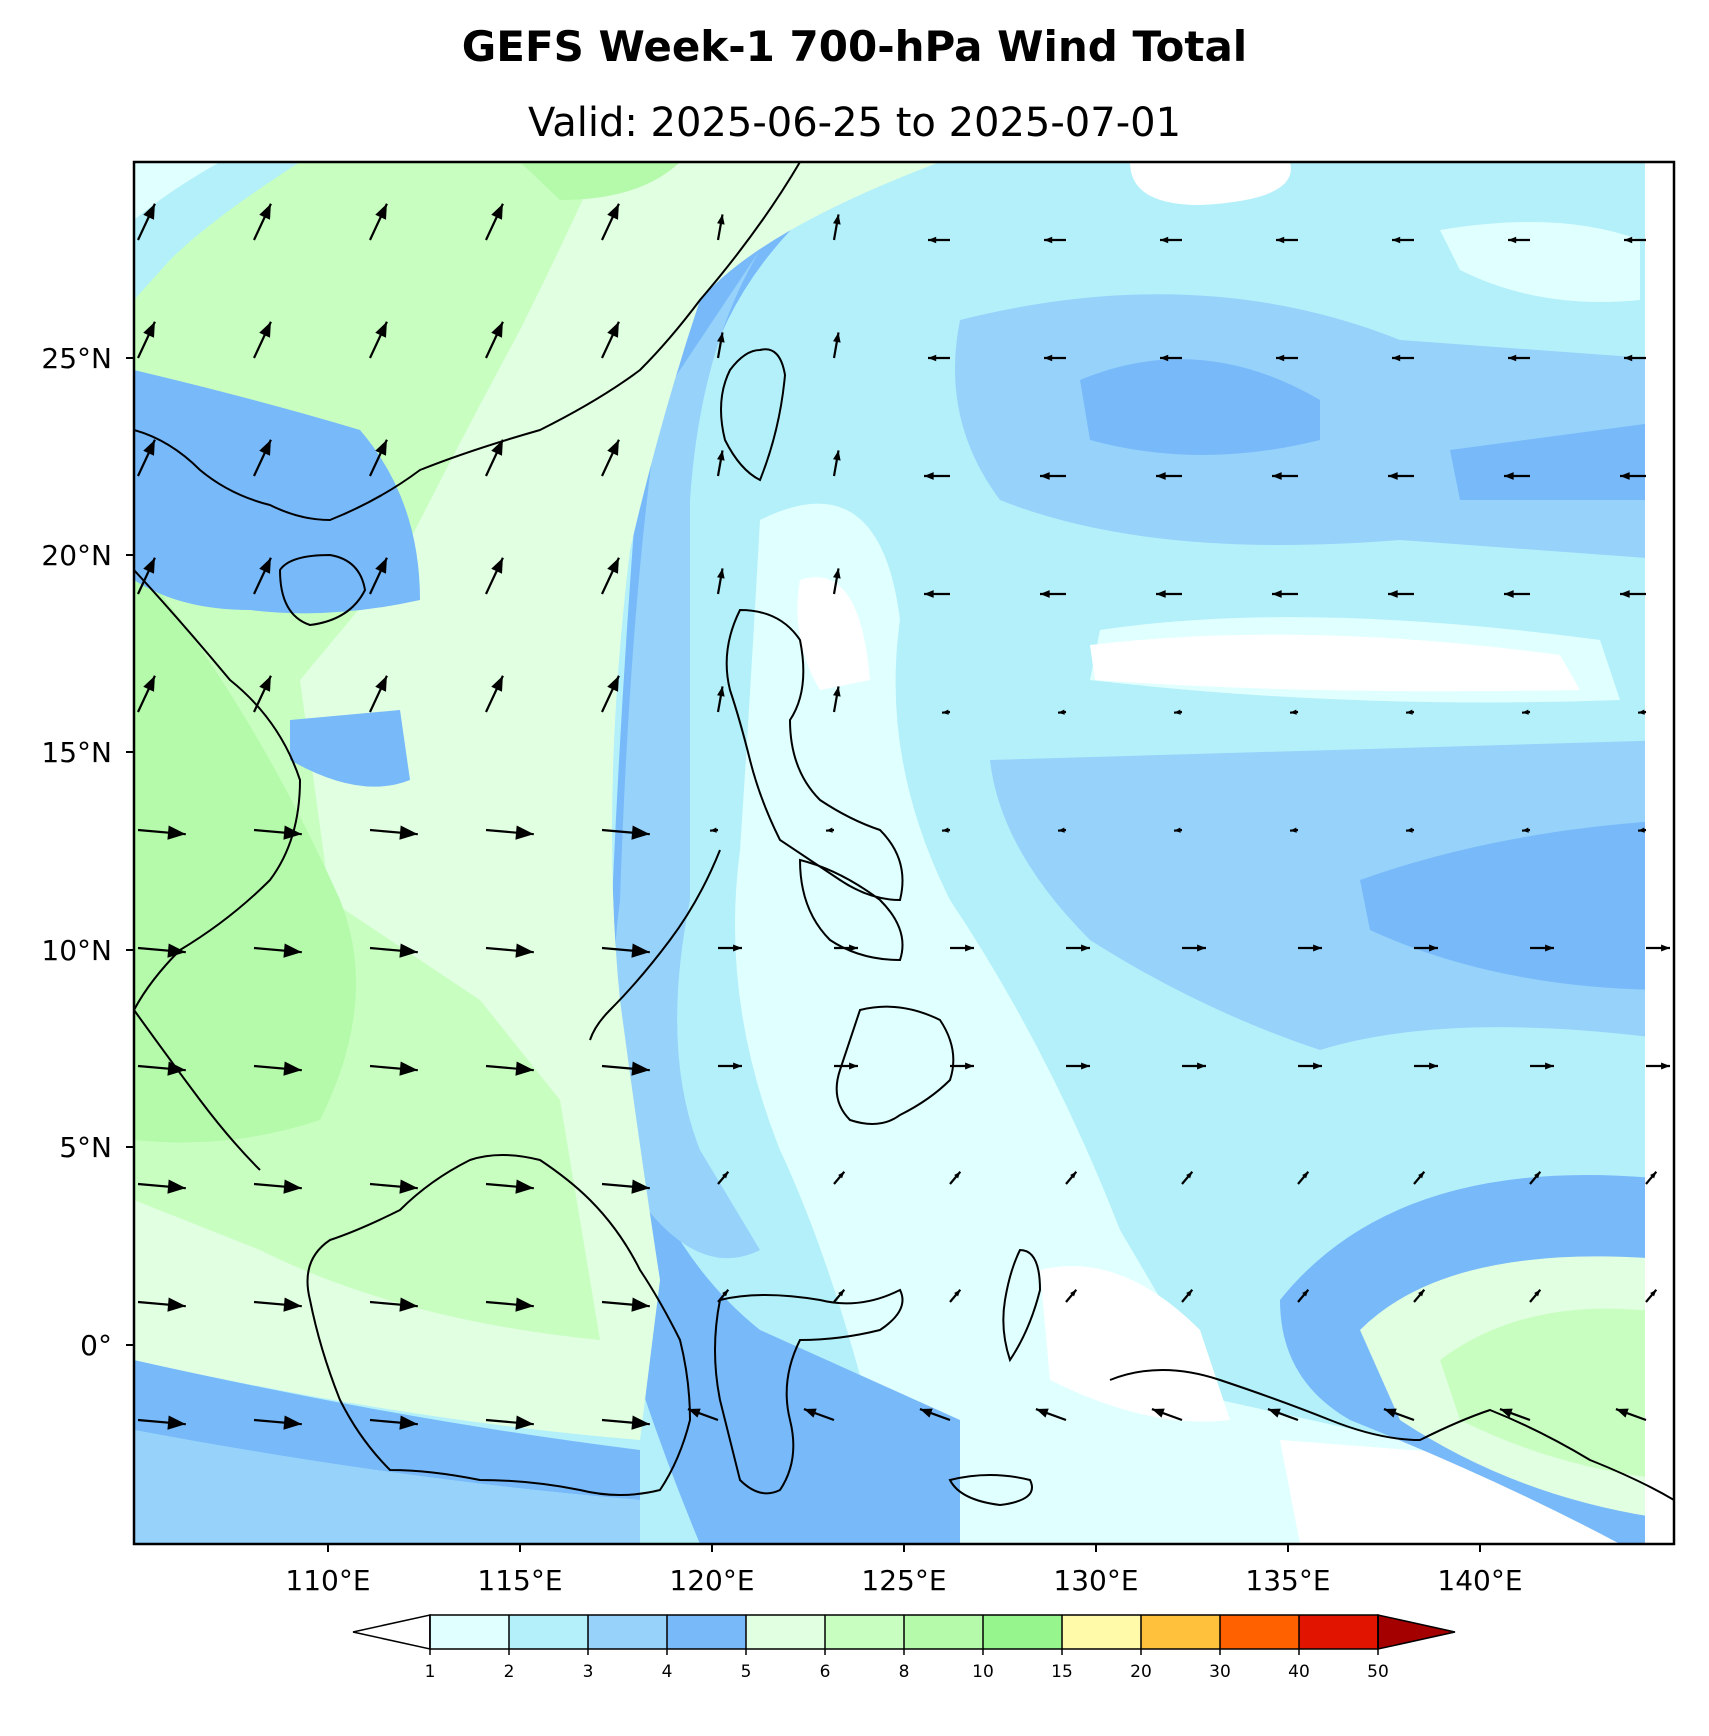  Describe the element at coordinates (1416, 1632) in the screenshot. I see `colorbar-extend-high` at that location.